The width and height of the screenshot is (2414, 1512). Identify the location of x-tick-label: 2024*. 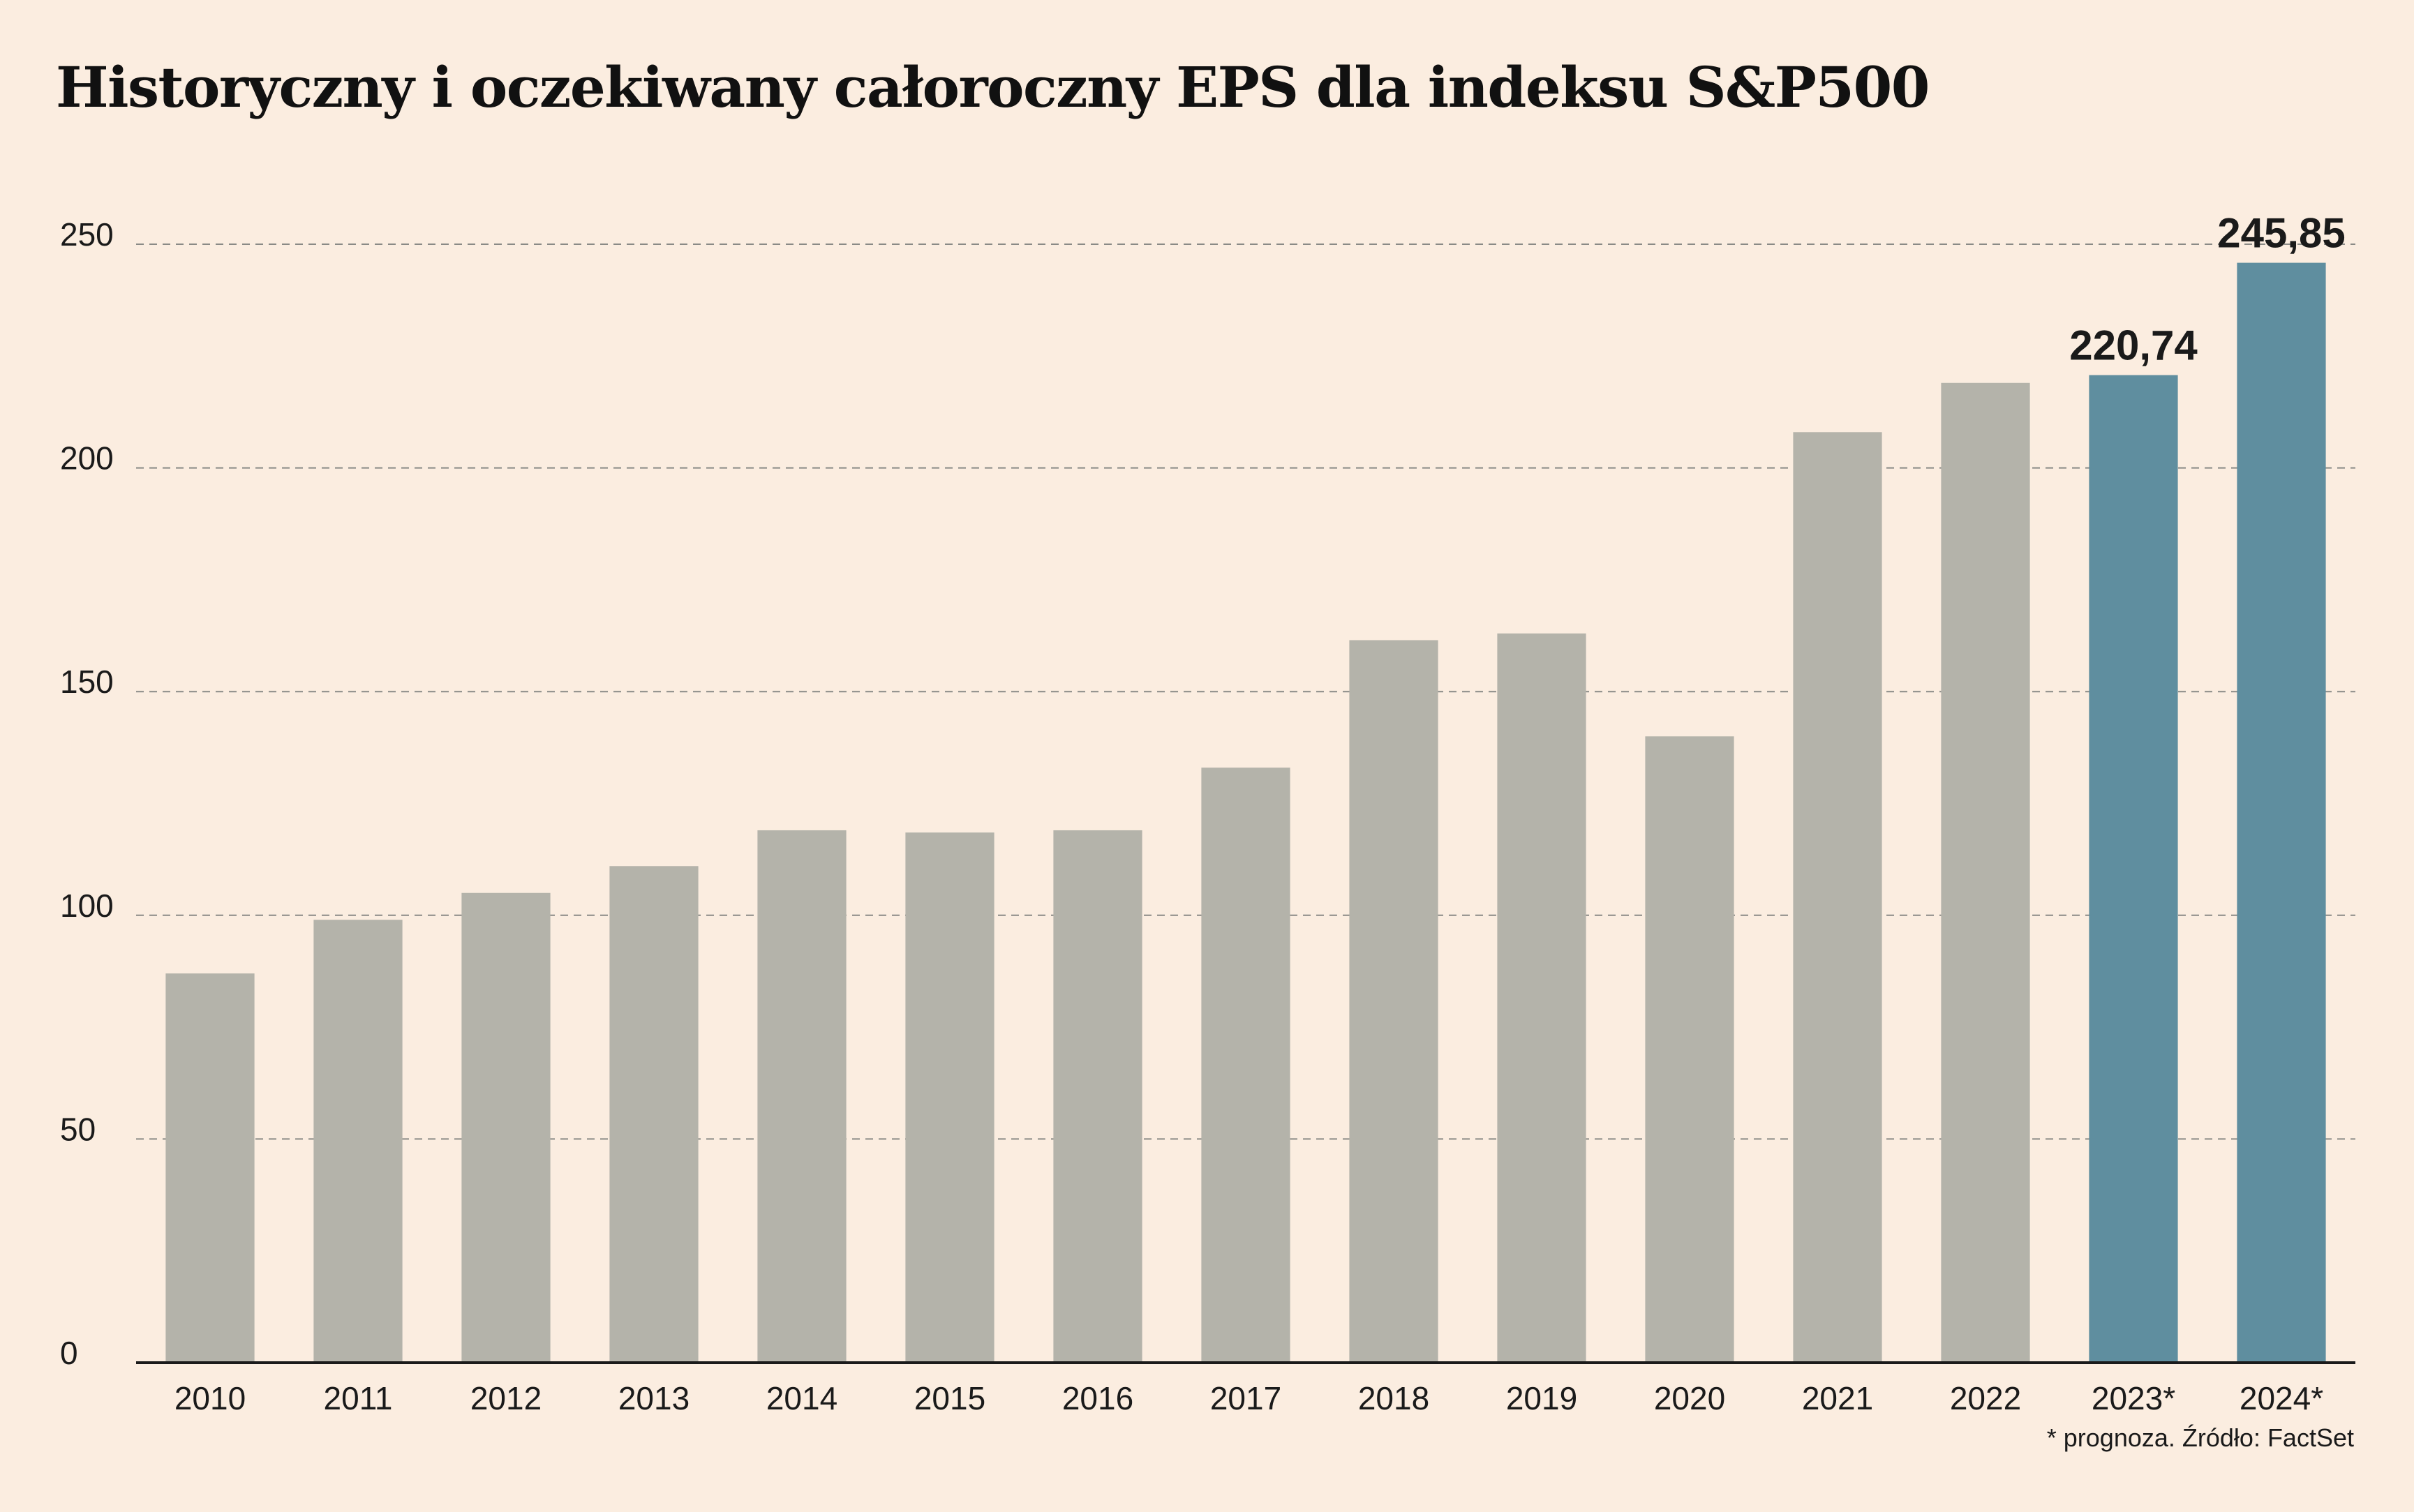
(2281, 1398).